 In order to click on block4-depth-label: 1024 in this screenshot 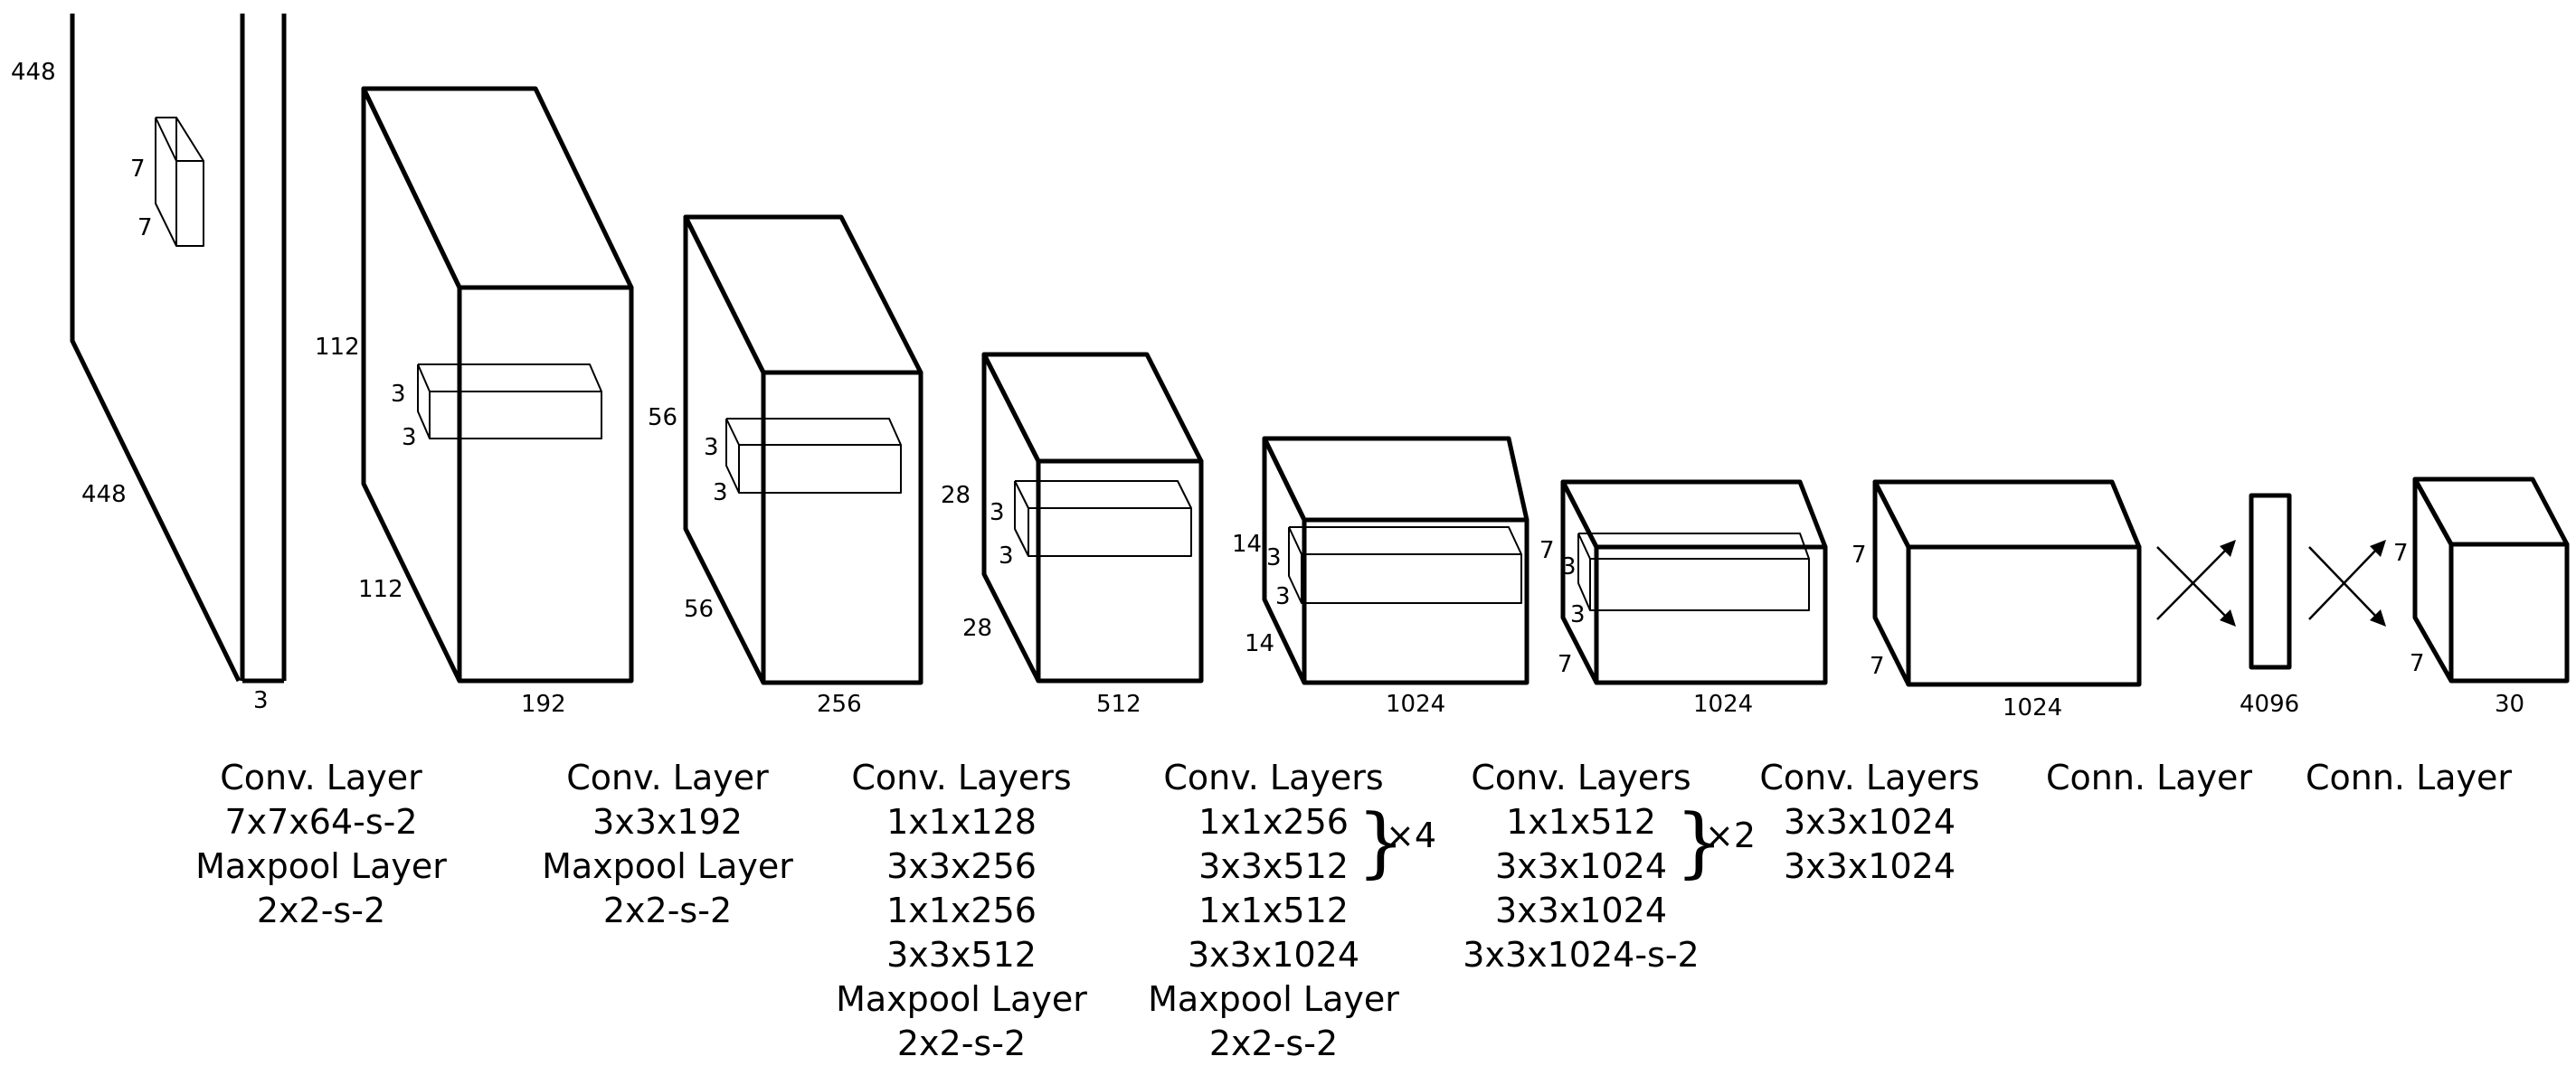, I will do `click(1415, 704)`.